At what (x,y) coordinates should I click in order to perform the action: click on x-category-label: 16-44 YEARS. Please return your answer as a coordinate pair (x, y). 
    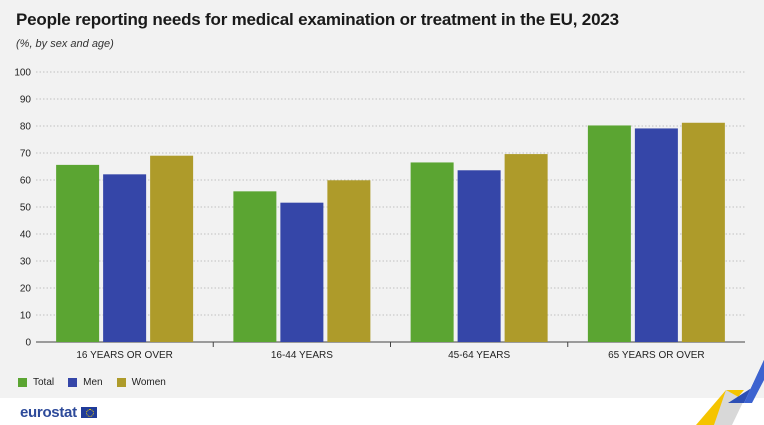
    Looking at the image, I should click on (302, 355).